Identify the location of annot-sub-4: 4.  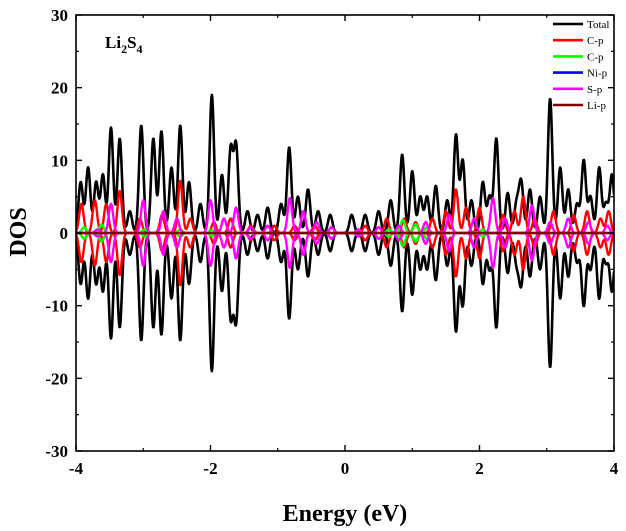
(140, 49).